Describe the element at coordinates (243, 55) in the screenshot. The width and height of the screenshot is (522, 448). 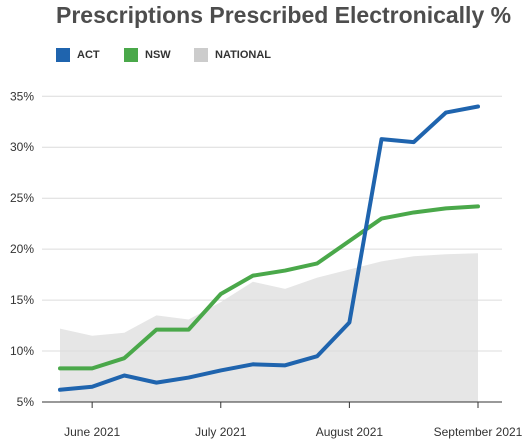
I see `legend-label-national: NATIONAL` at that location.